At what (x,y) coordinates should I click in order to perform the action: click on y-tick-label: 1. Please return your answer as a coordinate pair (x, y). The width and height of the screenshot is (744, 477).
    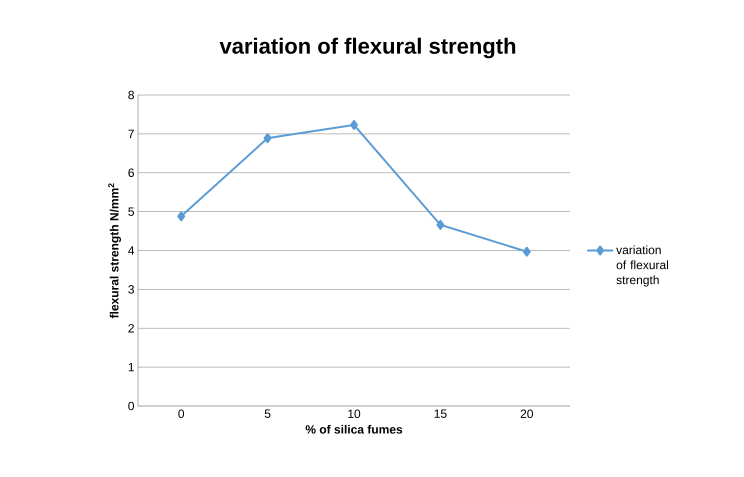
    Looking at the image, I should click on (131, 367).